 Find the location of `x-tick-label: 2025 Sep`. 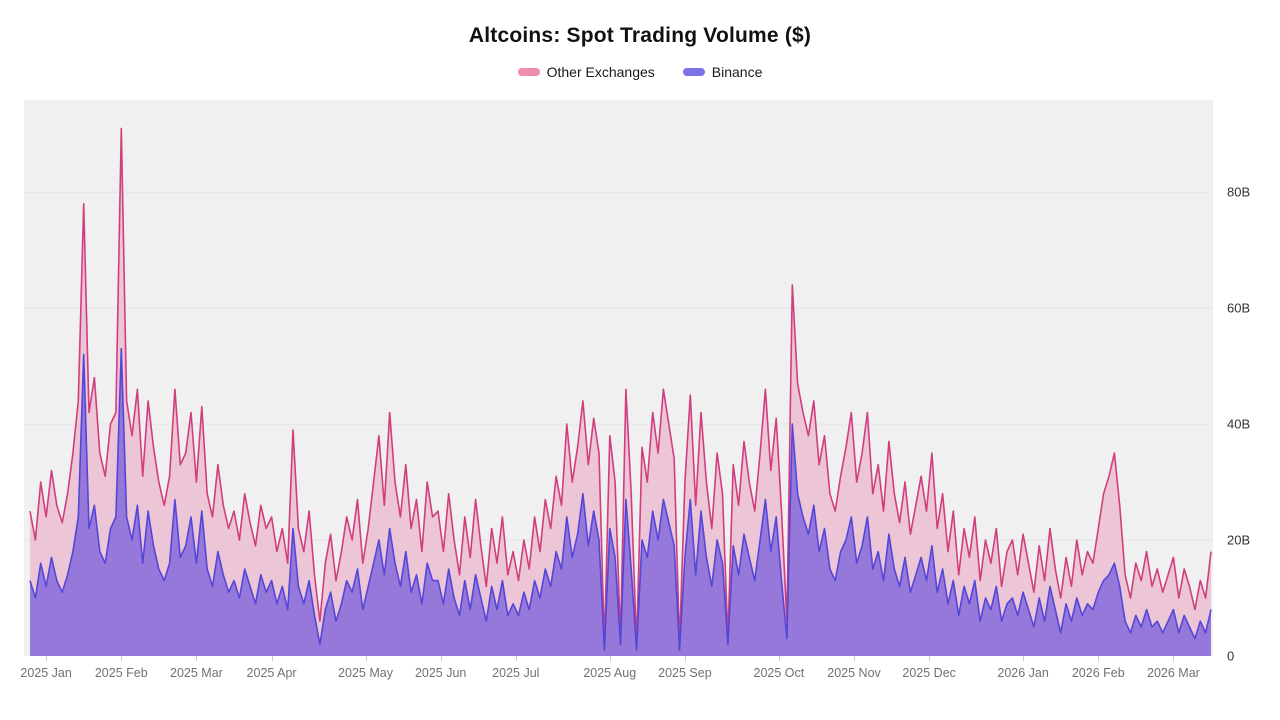

x-tick-label: 2025 Sep is located at coordinates (685, 673).